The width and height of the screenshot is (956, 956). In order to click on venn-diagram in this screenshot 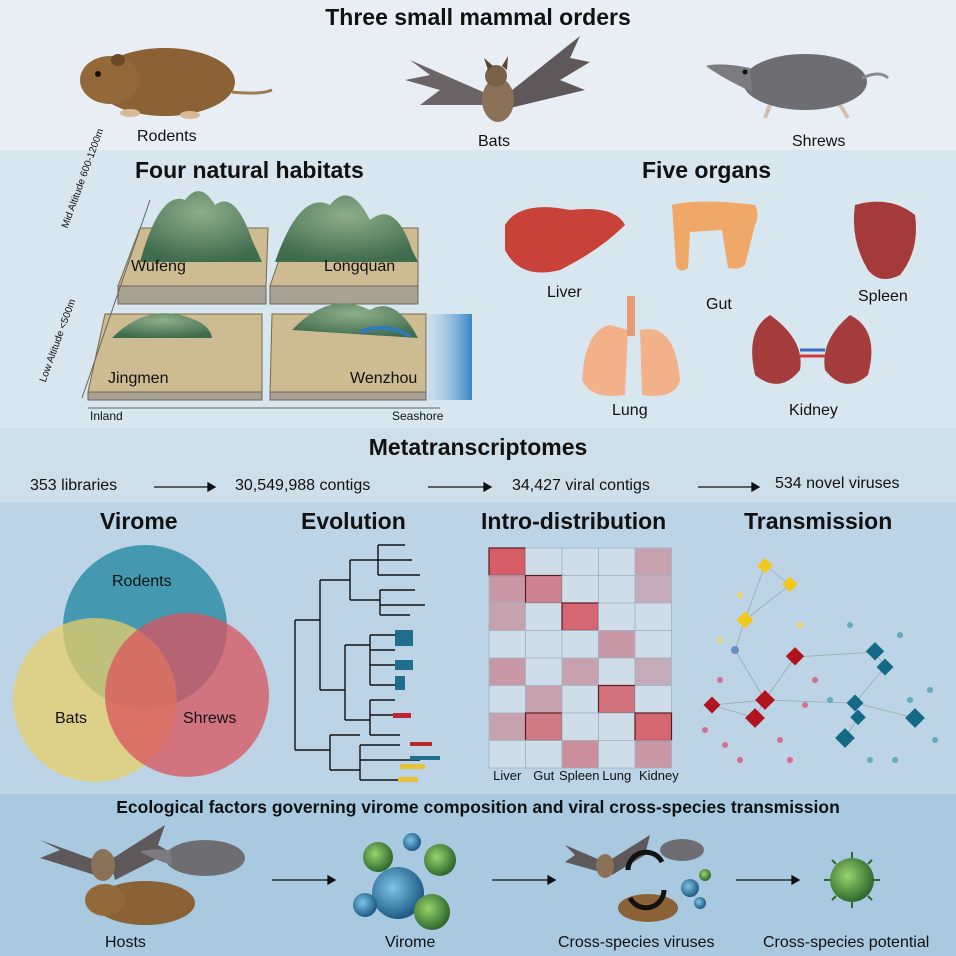, I will do `click(141, 663)`.